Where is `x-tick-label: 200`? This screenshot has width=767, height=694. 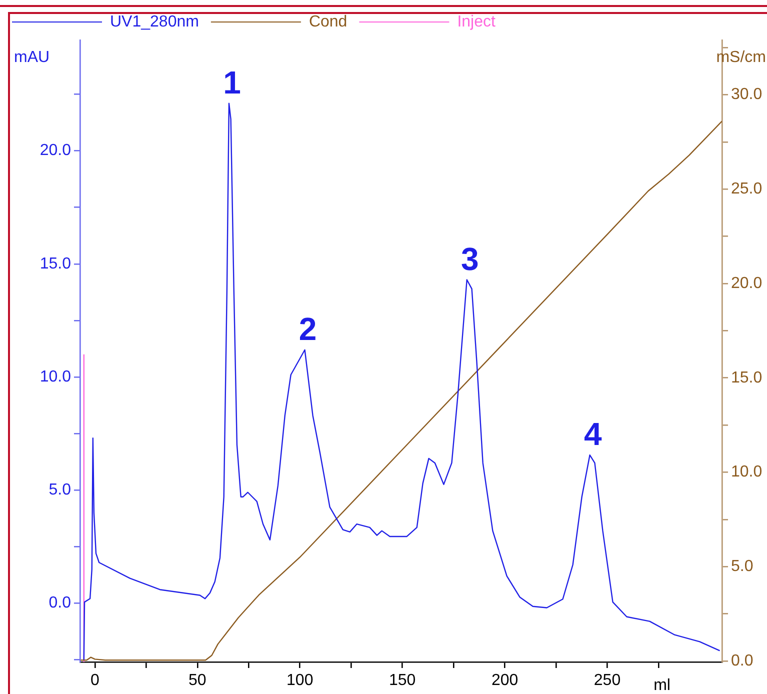
x-tick-label: 200 is located at coordinates (504, 681).